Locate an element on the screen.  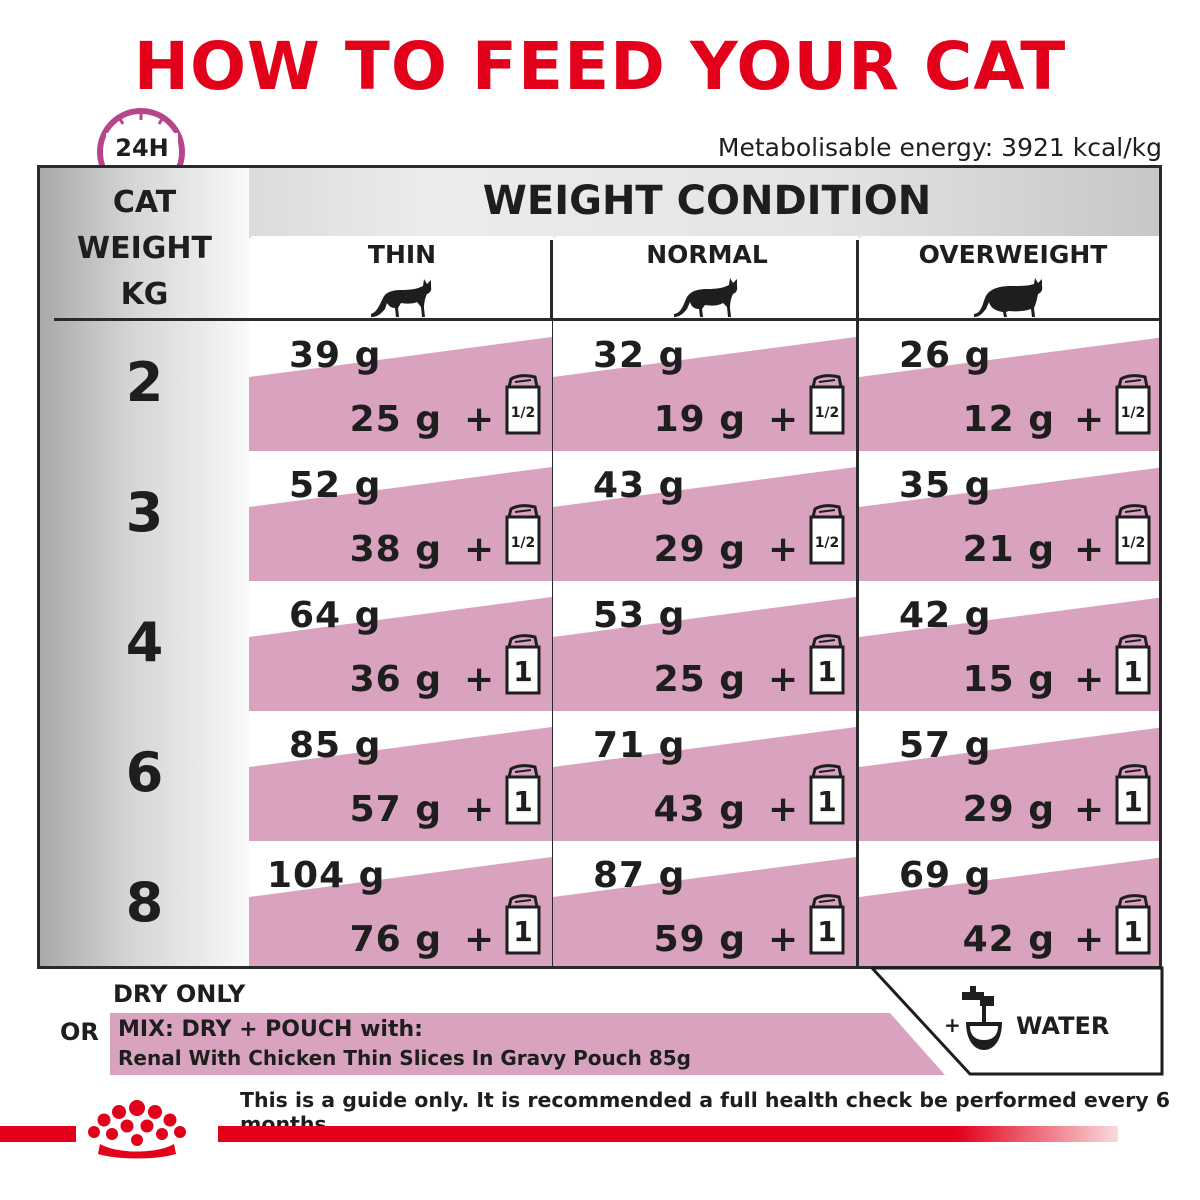
clock-label: 24H is located at coordinates (142, 148).